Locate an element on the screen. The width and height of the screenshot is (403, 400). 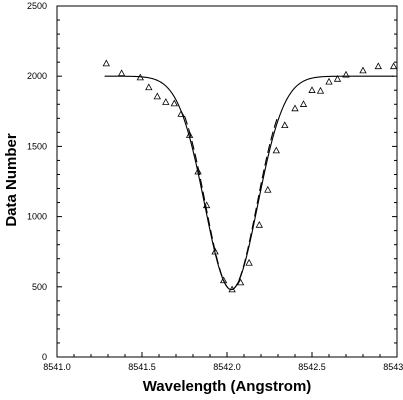
x-tick-label: 8541.0 is located at coordinates (57, 367).